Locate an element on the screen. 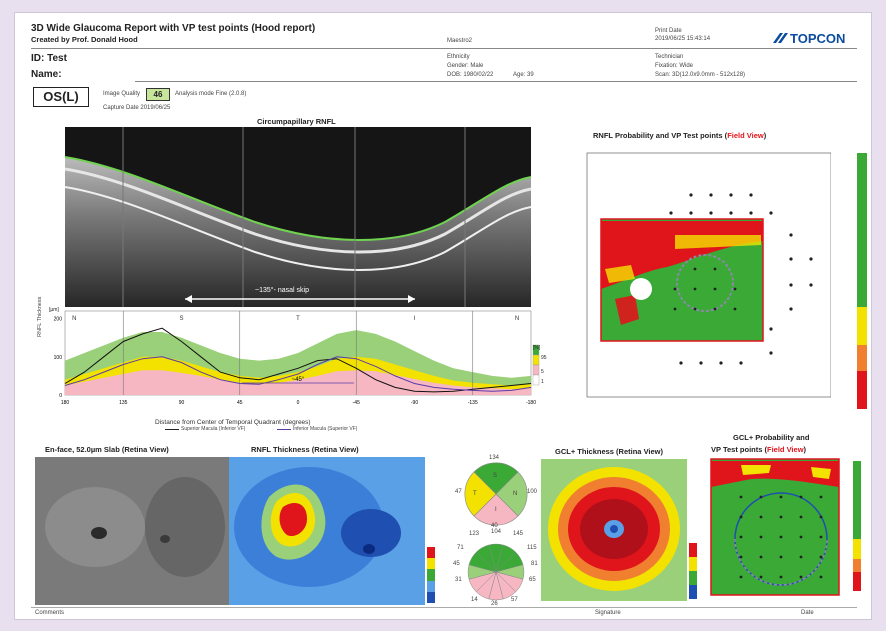 This screenshot has height=631, width=886. rnfl-legend-5: 5 is located at coordinates (542, 372).